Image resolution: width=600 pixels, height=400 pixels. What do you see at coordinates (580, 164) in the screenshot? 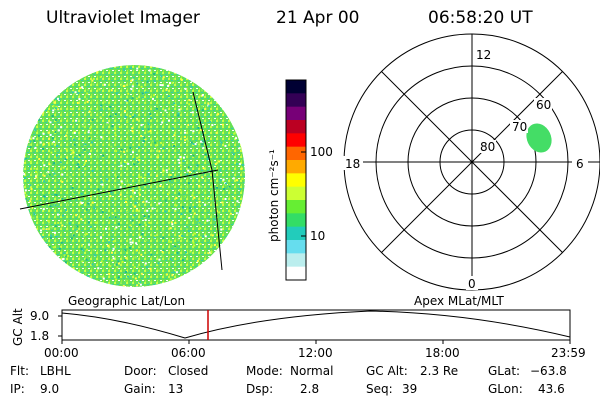
I see `mlt-label-6: 6` at bounding box center [580, 164].